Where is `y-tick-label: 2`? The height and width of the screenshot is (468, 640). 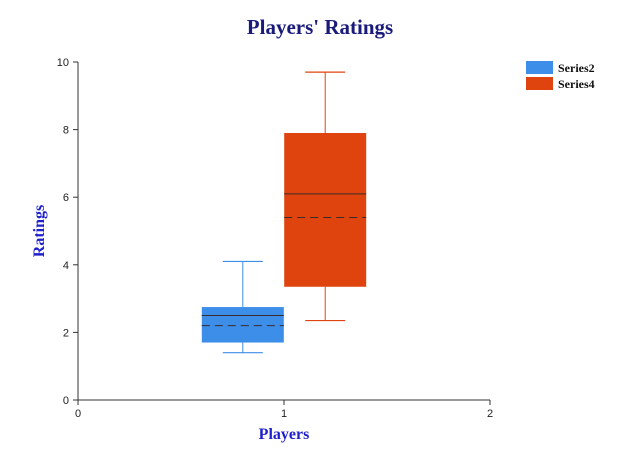 y-tick-label: 2 is located at coordinates (66, 333).